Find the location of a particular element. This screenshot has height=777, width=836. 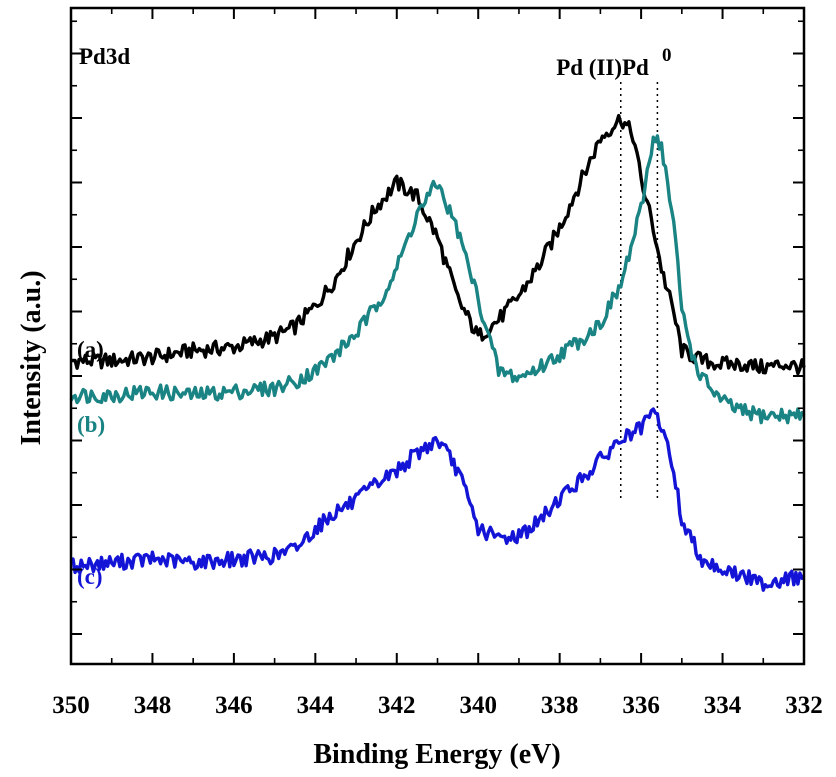

panel-label: Pd3d is located at coordinates (104, 56).